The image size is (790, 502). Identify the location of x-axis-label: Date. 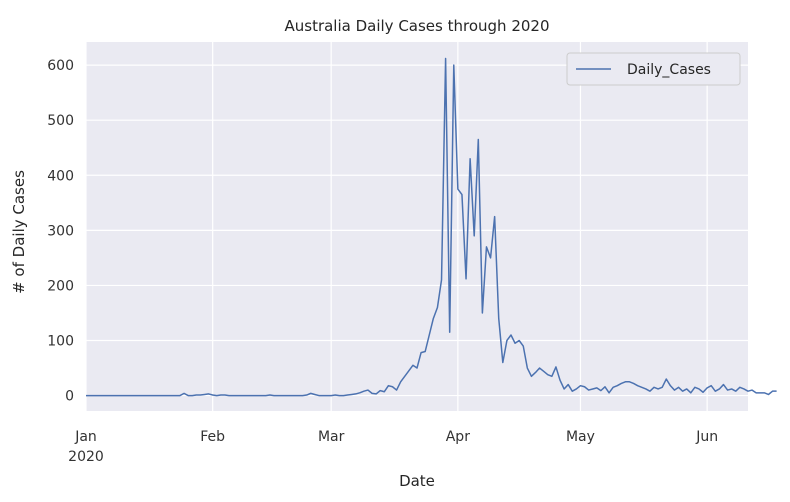
(417, 481).